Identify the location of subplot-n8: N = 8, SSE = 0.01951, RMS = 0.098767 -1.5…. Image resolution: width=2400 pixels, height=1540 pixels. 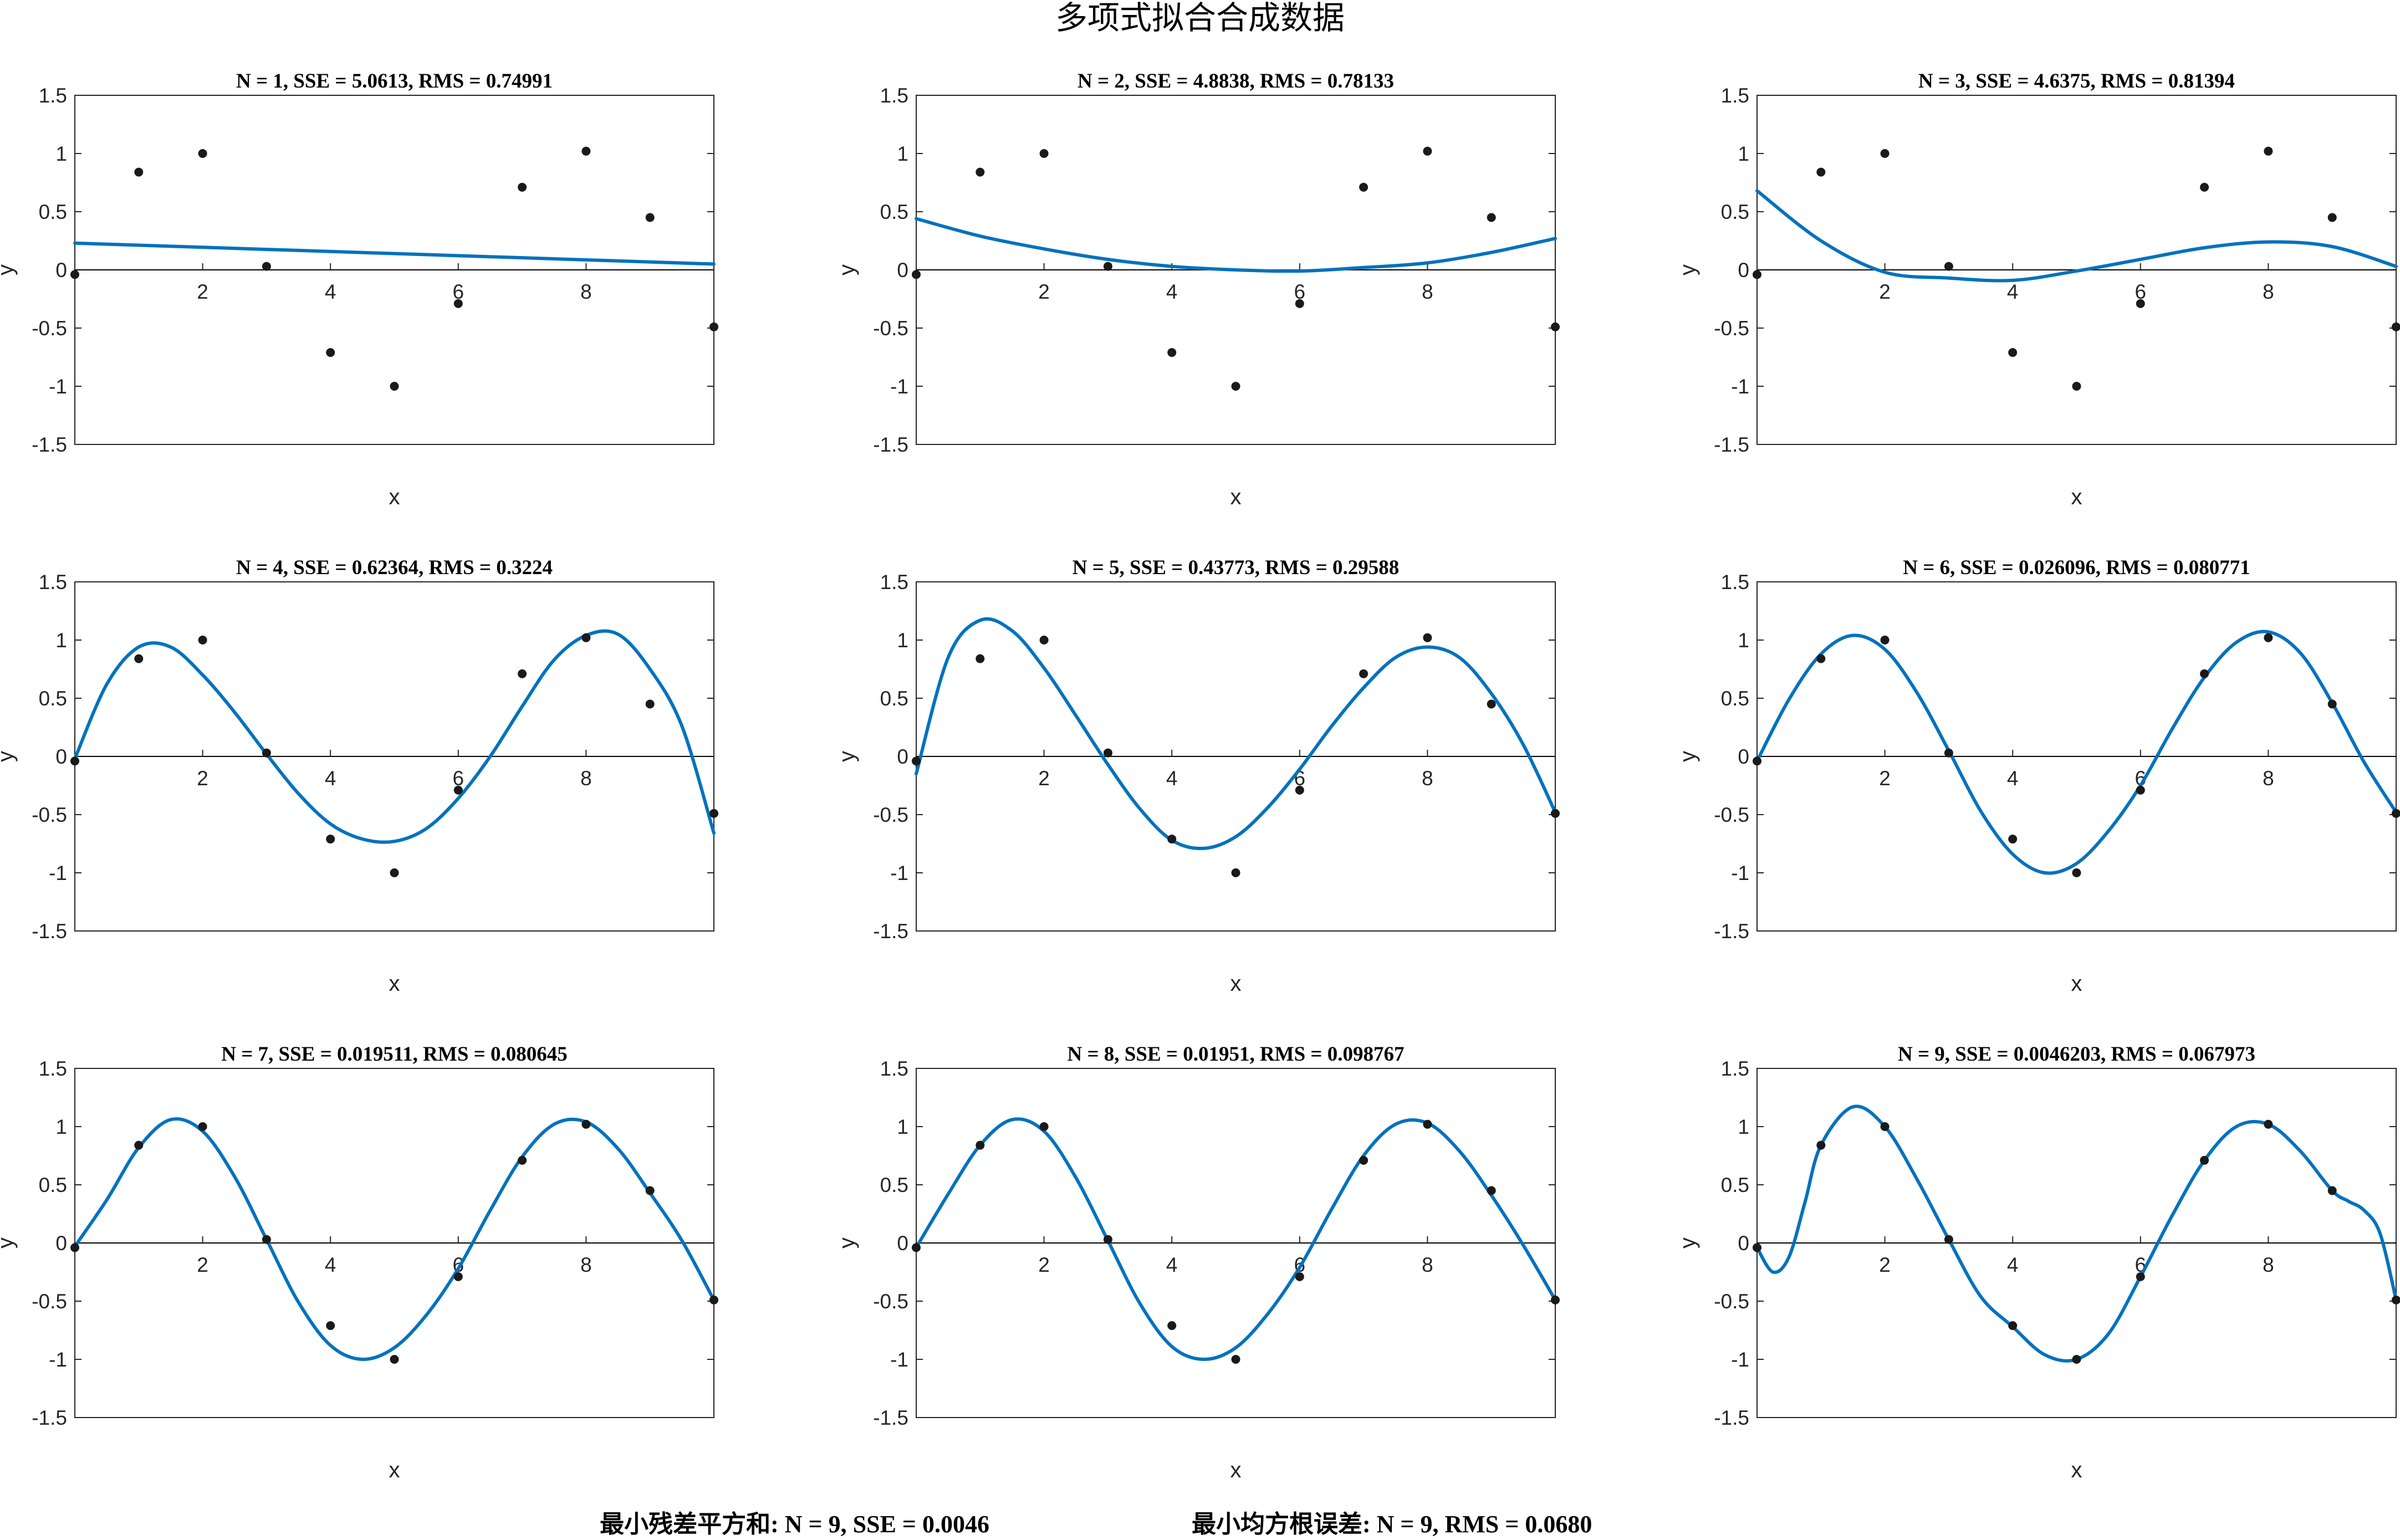
(1197, 1262).